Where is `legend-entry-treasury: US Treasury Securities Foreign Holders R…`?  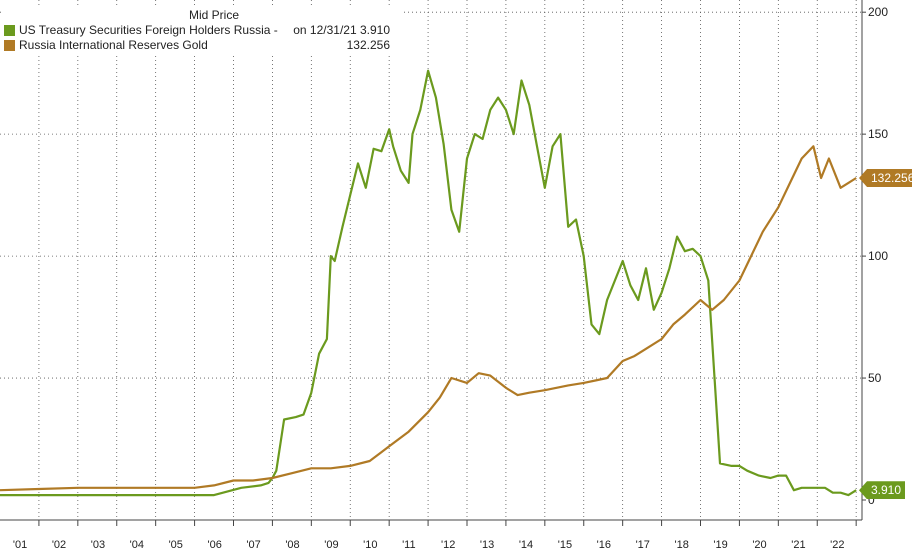 legend-entry-treasury: US Treasury Securities Foreign Holders R… is located at coordinates (204, 30).